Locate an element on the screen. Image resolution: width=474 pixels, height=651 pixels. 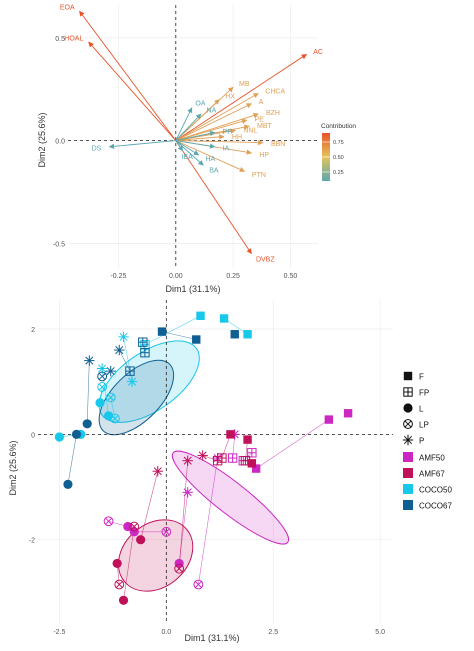
legend-shape-label: LP is located at coordinates (424, 425).